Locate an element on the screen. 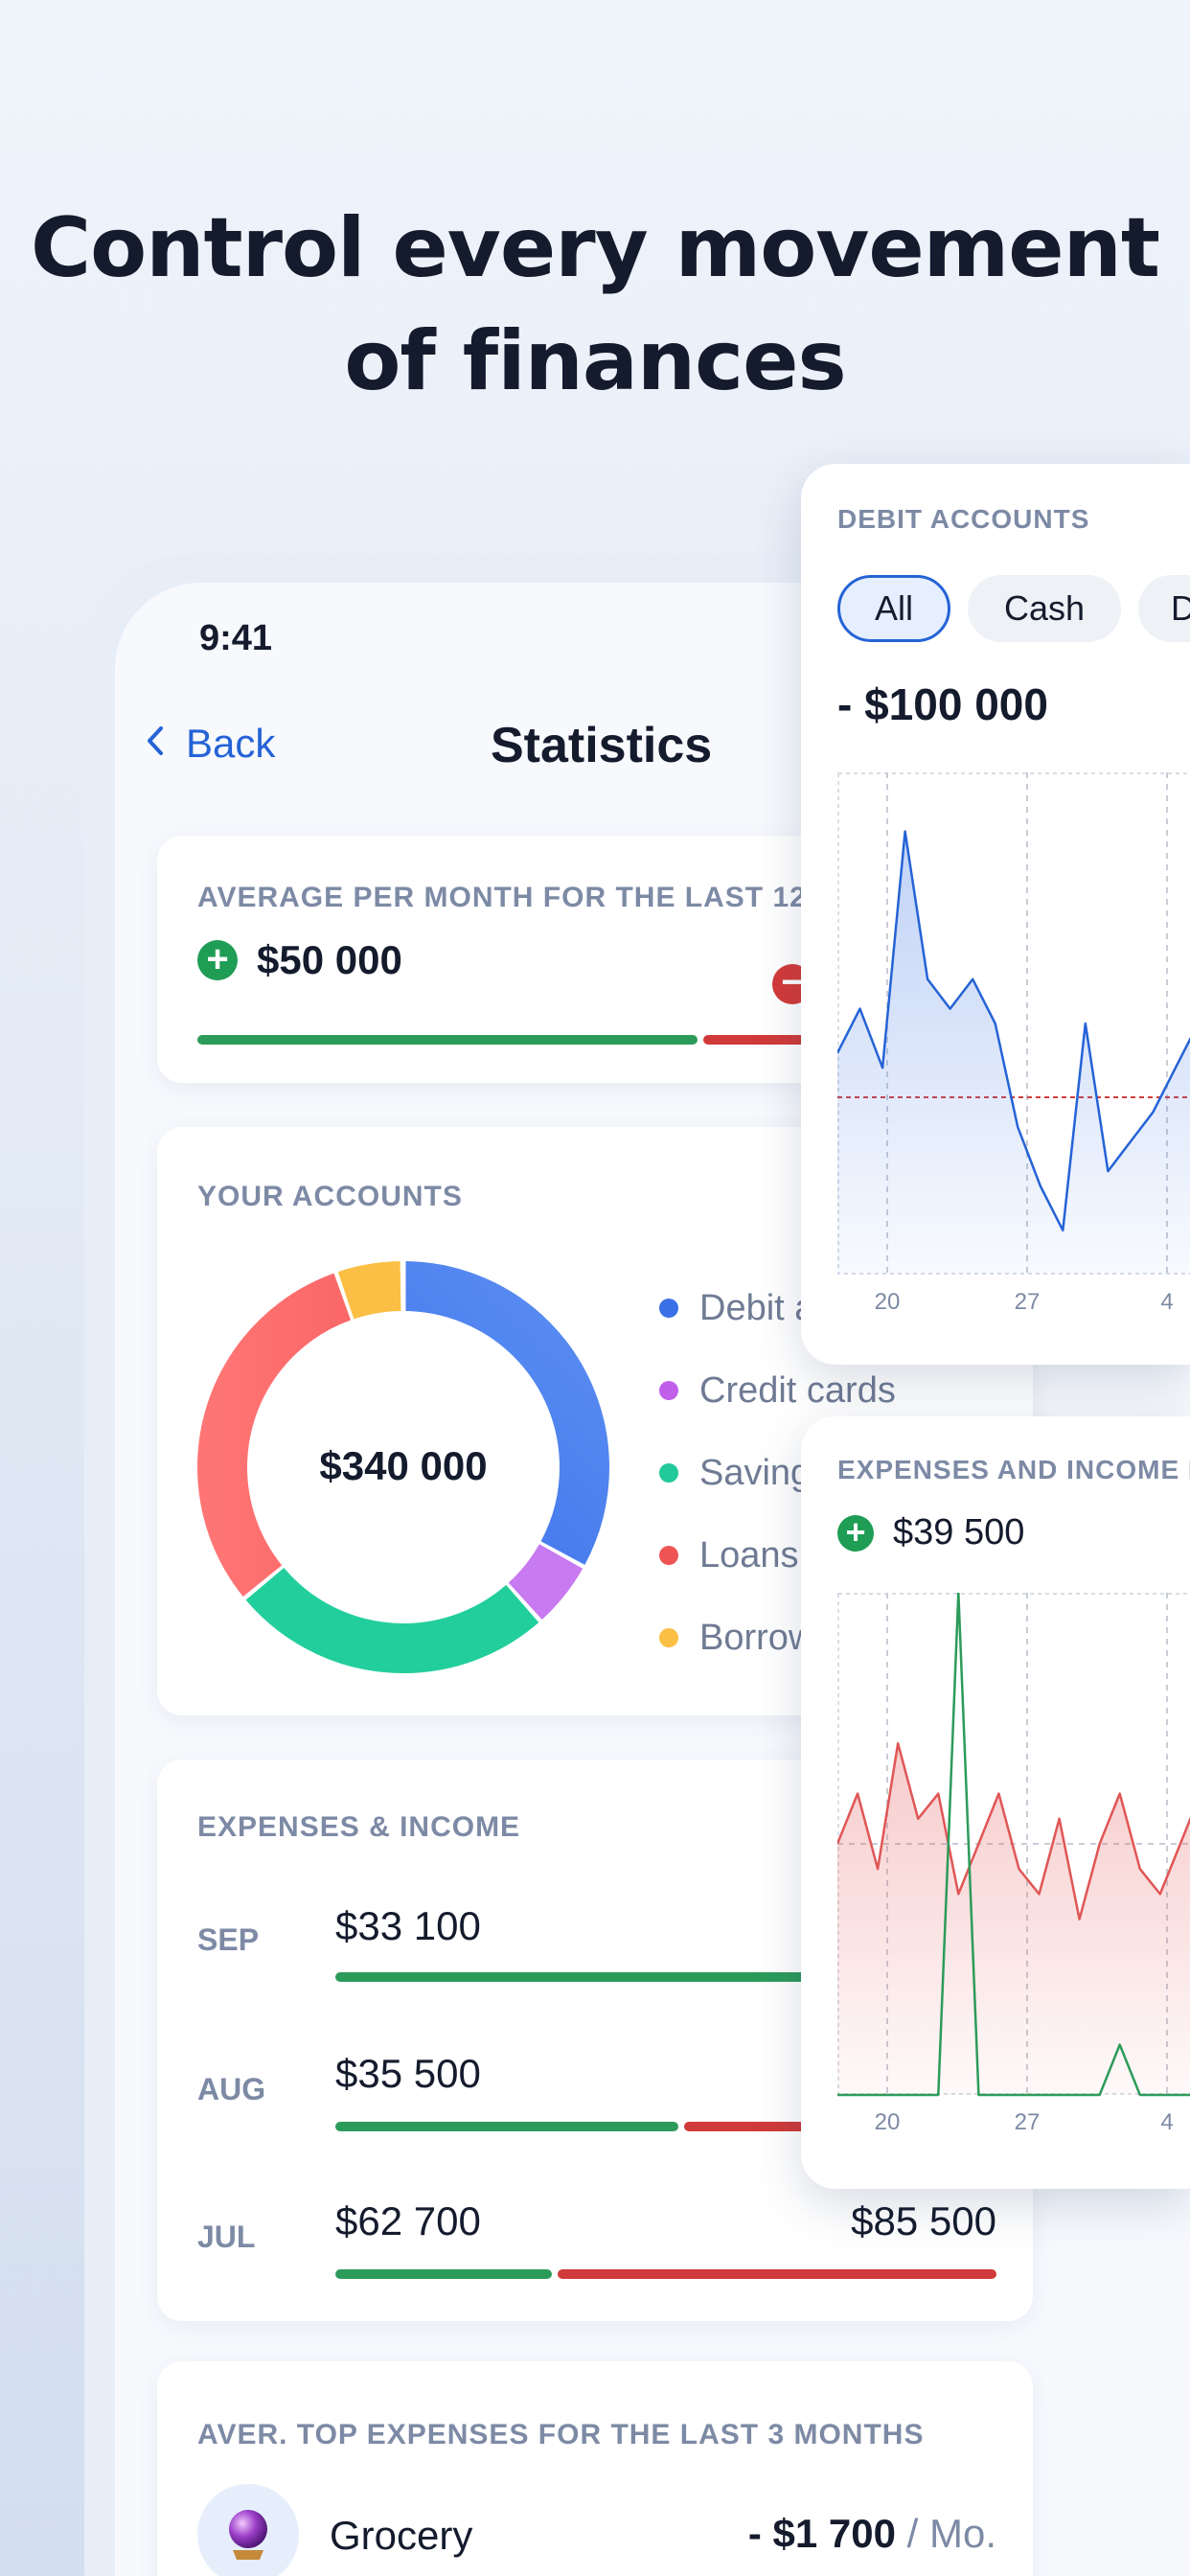  legend-item-credit: Credit cards is located at coordinates (778, 1390).